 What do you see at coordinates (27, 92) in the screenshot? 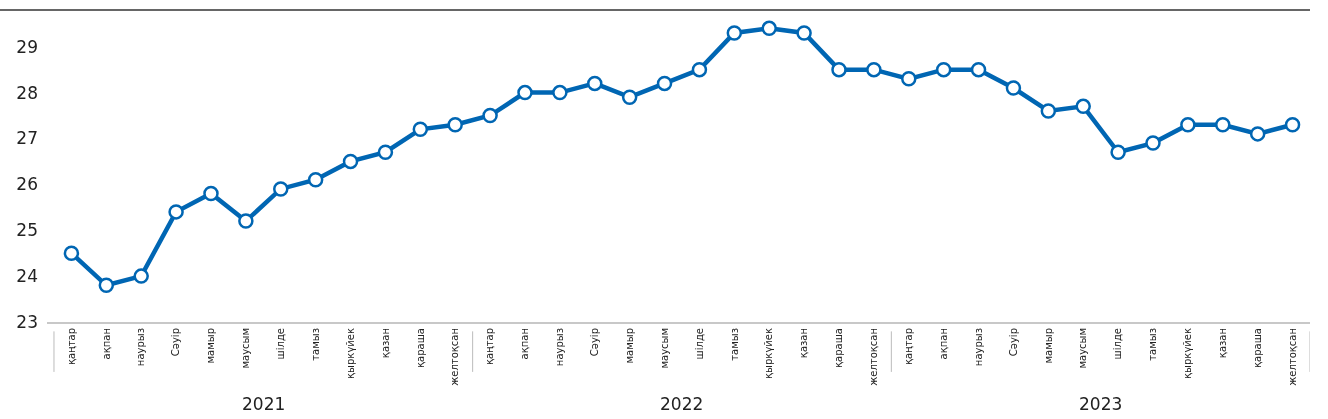
I see `y-tick-label: 28` at bounding box center [27, 92].